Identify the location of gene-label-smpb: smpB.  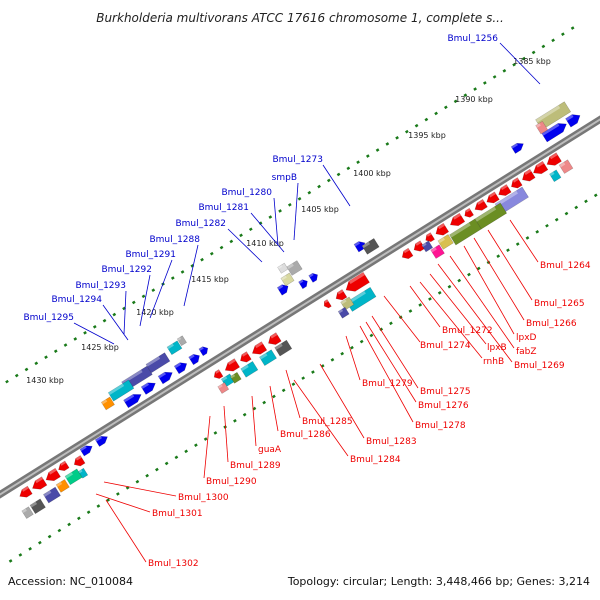
(284, 178).